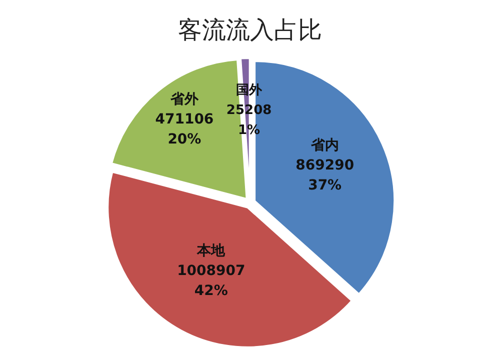 The height and width of the screenshot is (362, 500). I want to click on data-label: 1008907 42%, so click(211, 281).